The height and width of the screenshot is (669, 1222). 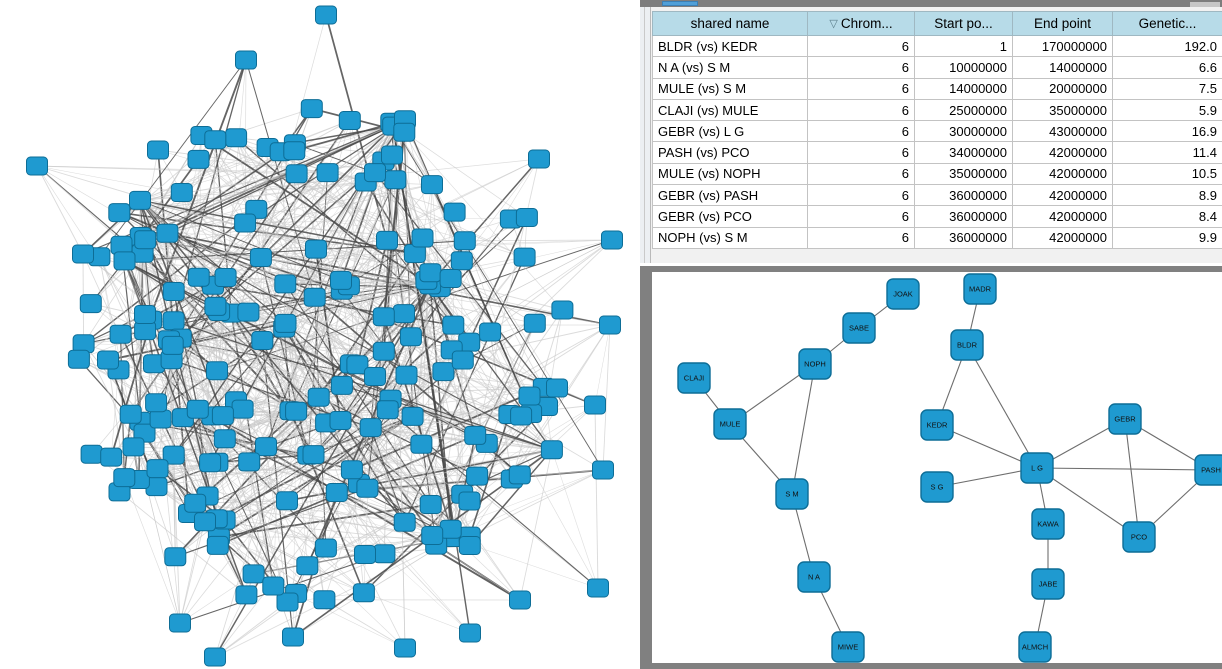 What do you see at coordinates (937, 110) in the screenshot?
I see `table-row: CLAJI (vs) MULE 6 25000000 35000000 5.9` at bounding box center [937, 110].